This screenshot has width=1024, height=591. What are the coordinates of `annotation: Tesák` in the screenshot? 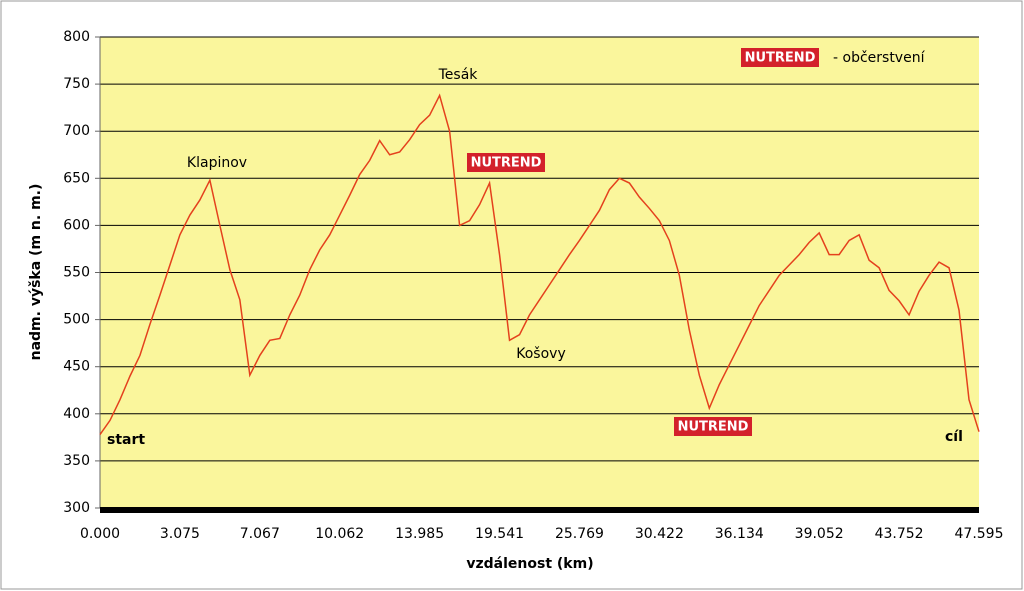 It's located at (458, 75).